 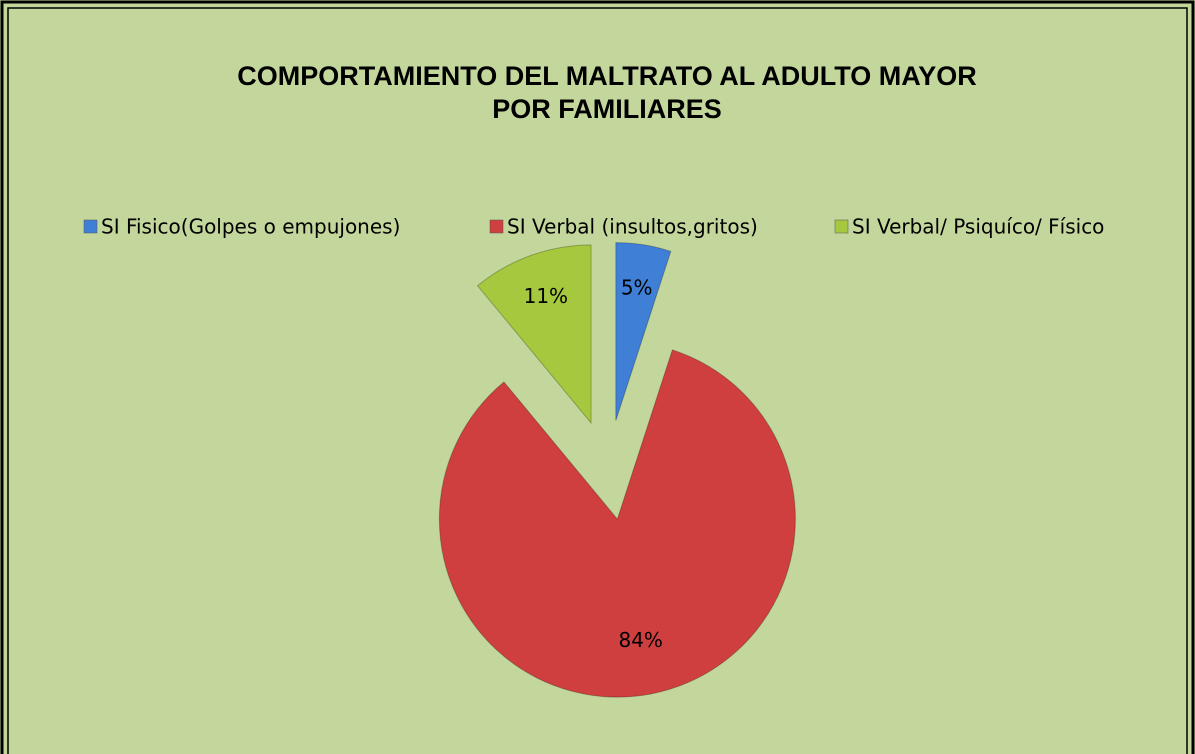 What do you see at coordinates (607, 109) in the screenshot?
I see `chart-title: POR FAMILIARES` at bounding box center [607, 109].